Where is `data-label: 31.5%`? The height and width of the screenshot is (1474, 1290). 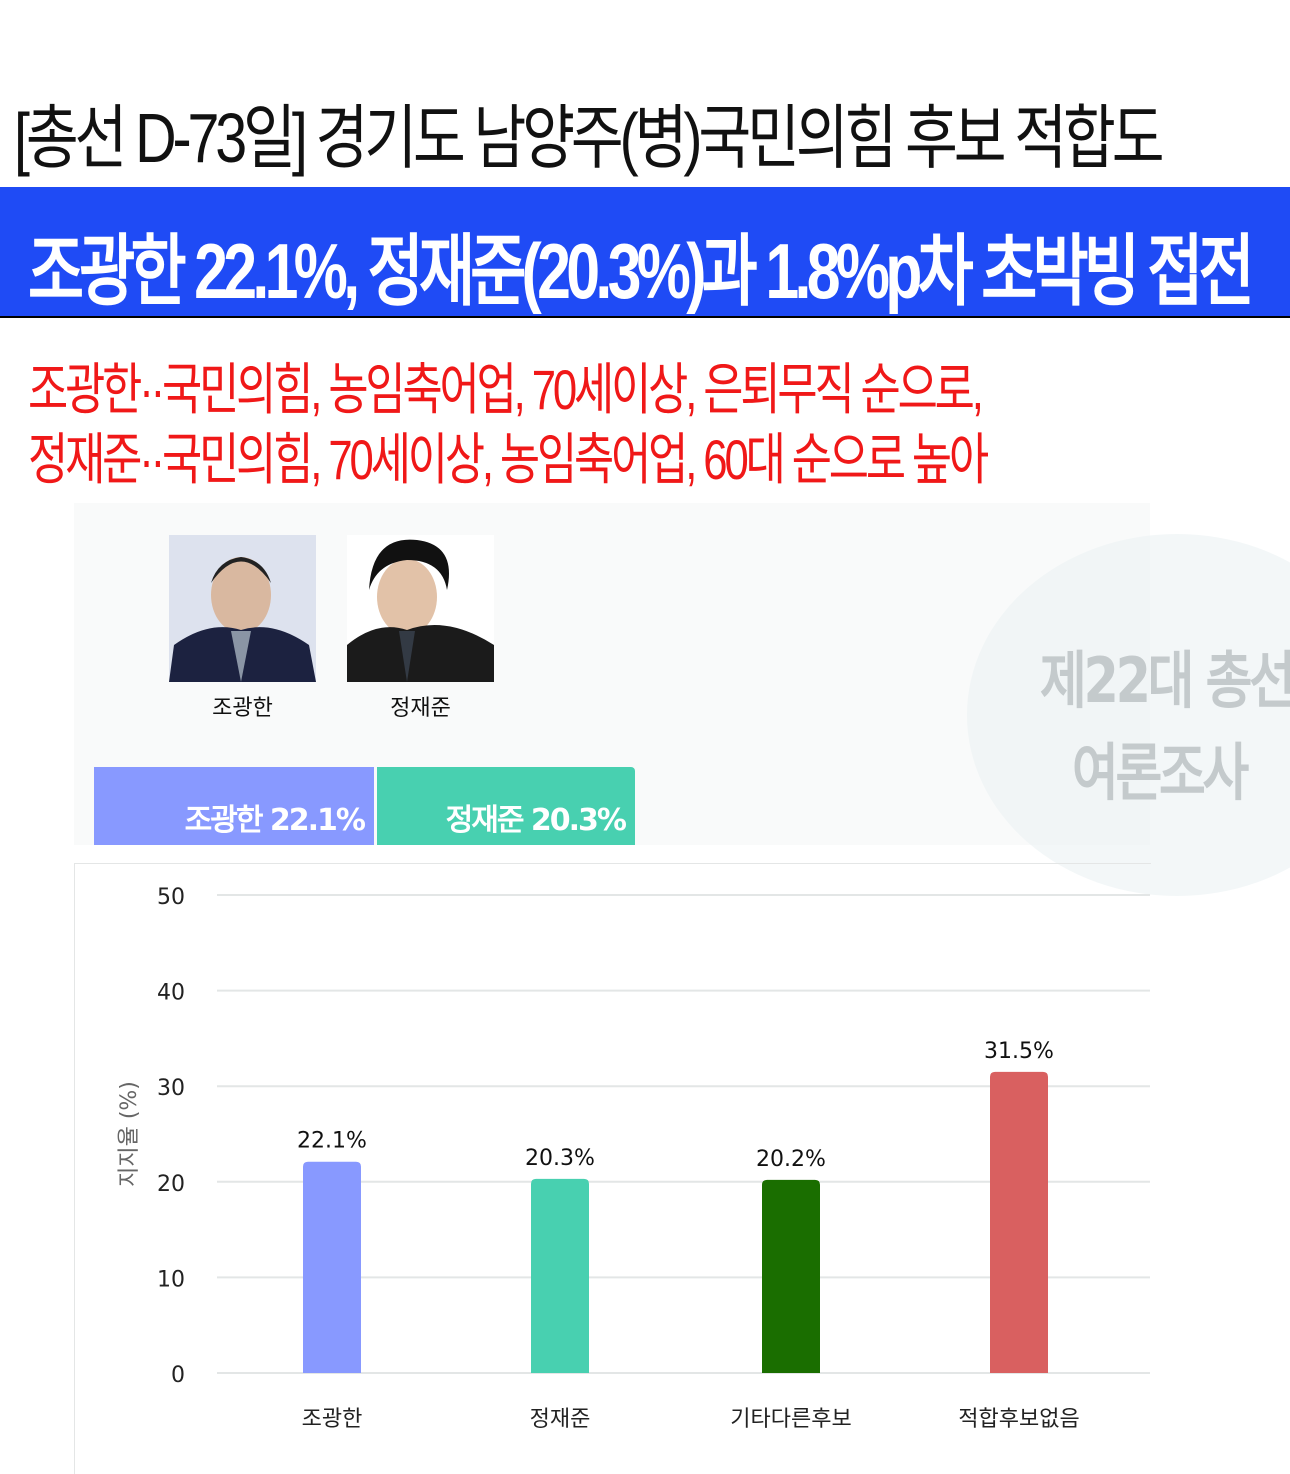 data-label: 31.5% is located at coordinates (1019, 1051).